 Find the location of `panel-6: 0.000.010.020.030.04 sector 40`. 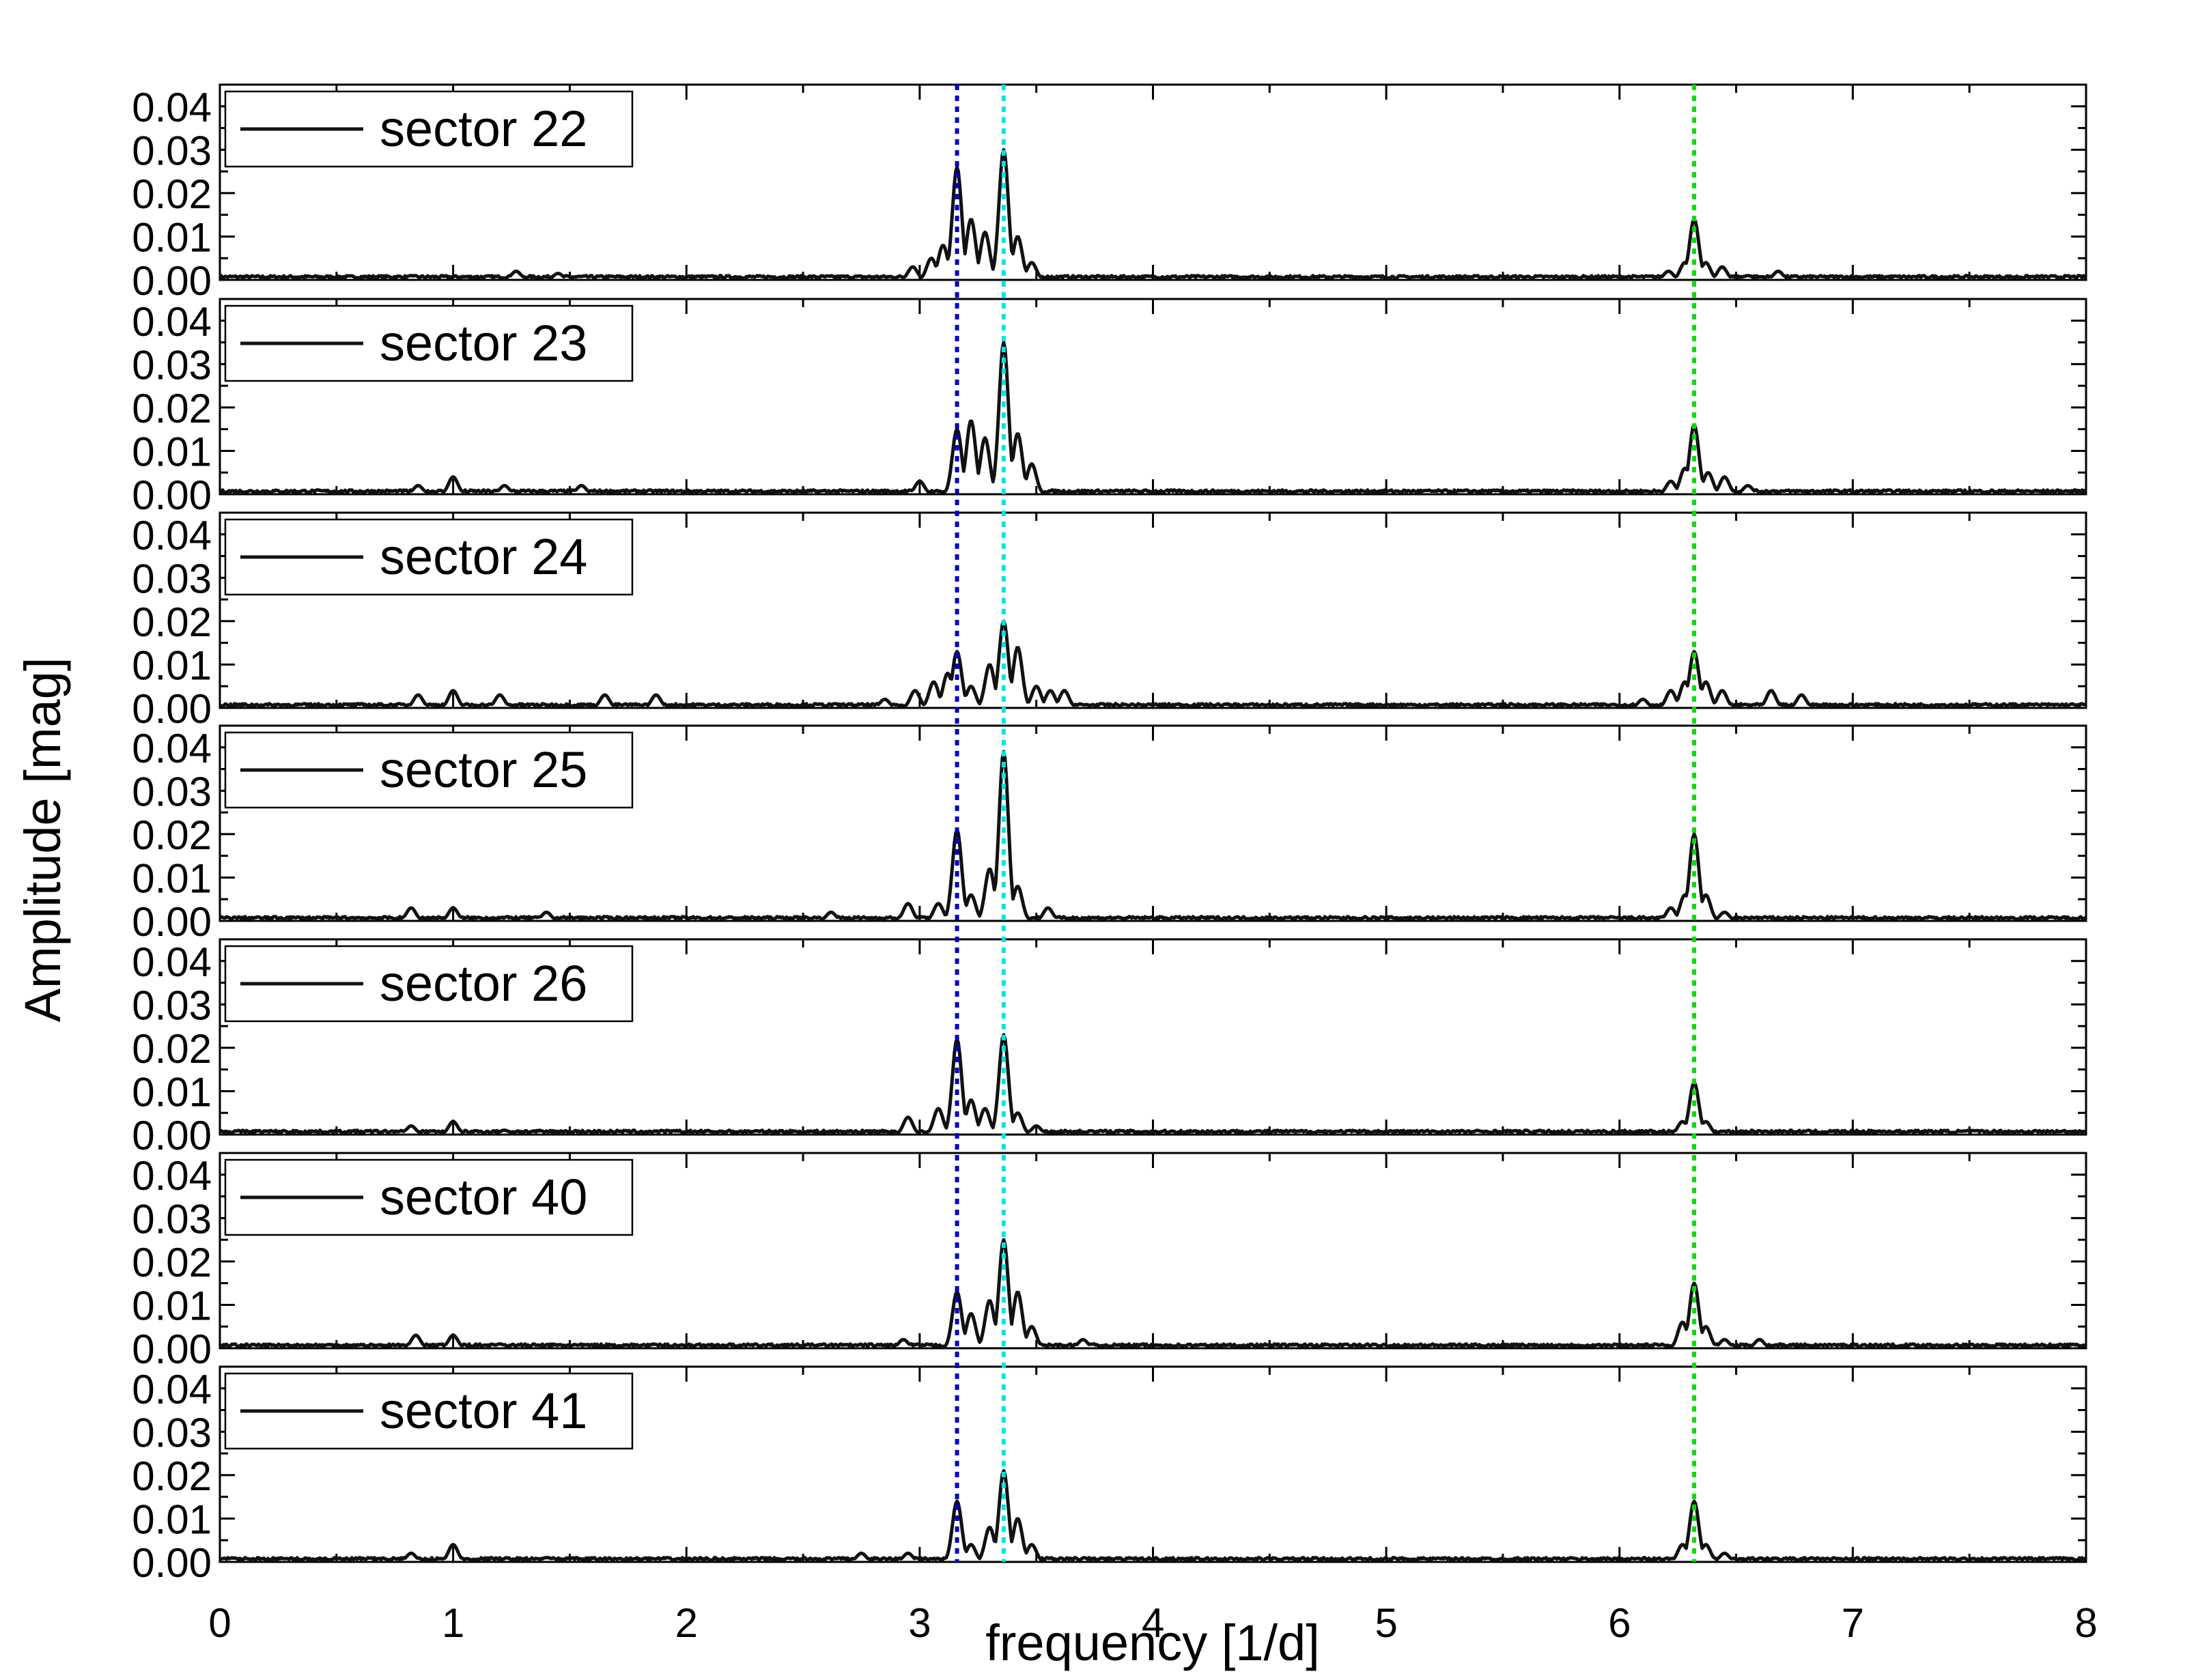

panel-6: 0.000.010.020.030.04 sector 40 is located at coordinates (1109, 1262).